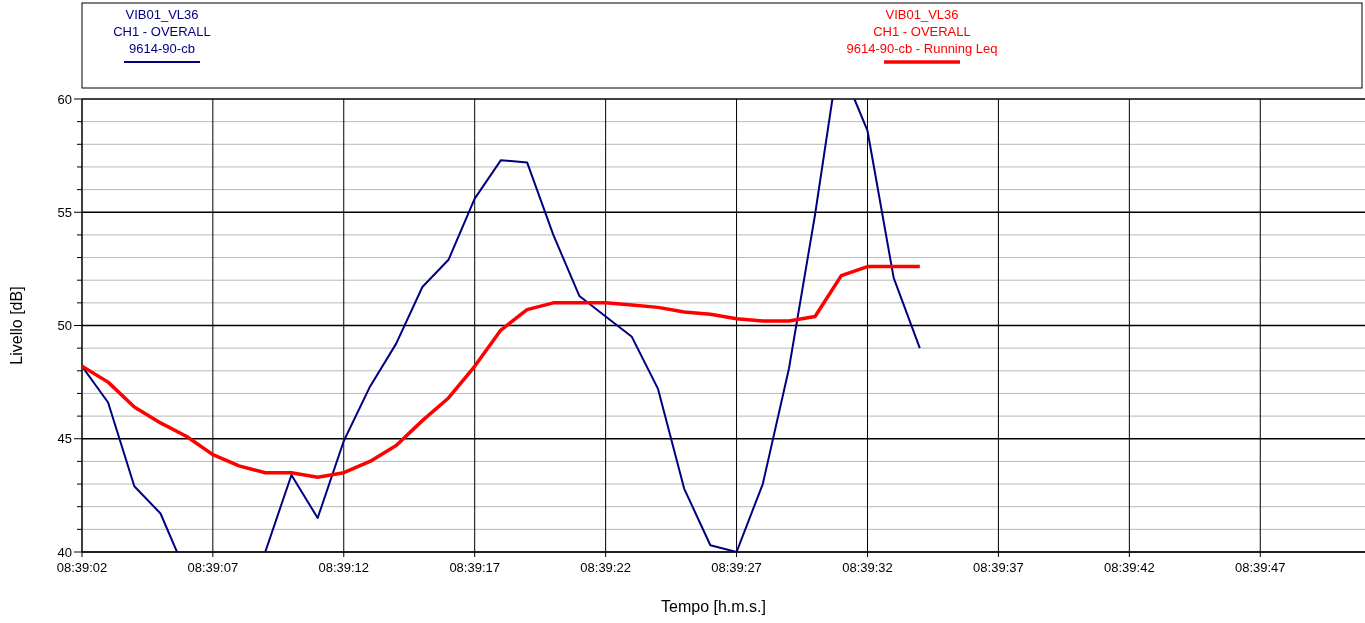 This screenshot has height=623, width=1365. Describe the element at coordinates (713, 606) in the screenshot. I see `x-axis-title: Tempo [h.m.s.]` at that location.